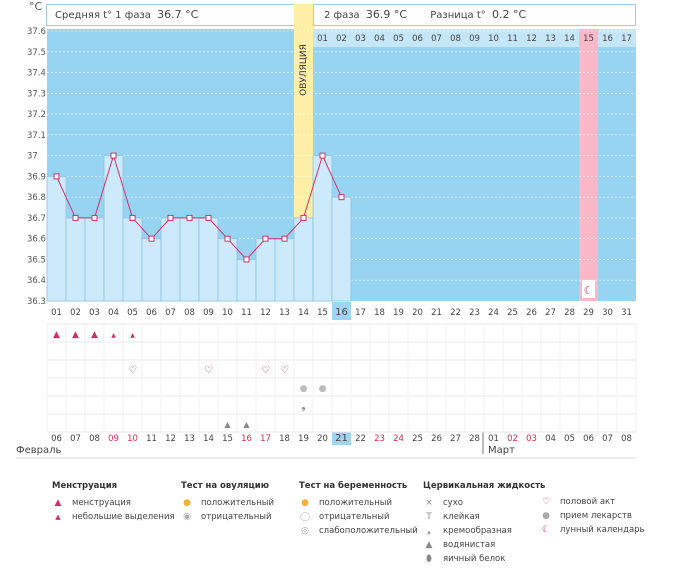  What do you see at coordinates (284, 439) in the screenshot?
I see `calendar-date-label: 18` at bounding box center [284, 439].